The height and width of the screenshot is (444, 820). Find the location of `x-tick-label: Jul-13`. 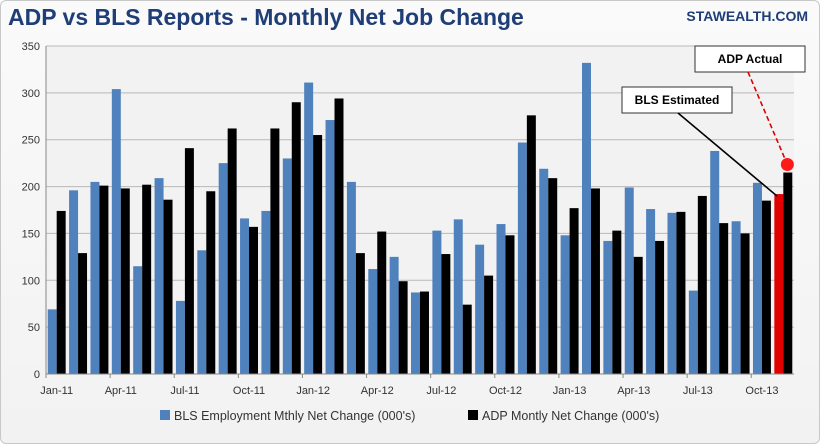

x-tick-label: Jul-13 is located at coordinates (698, 391).